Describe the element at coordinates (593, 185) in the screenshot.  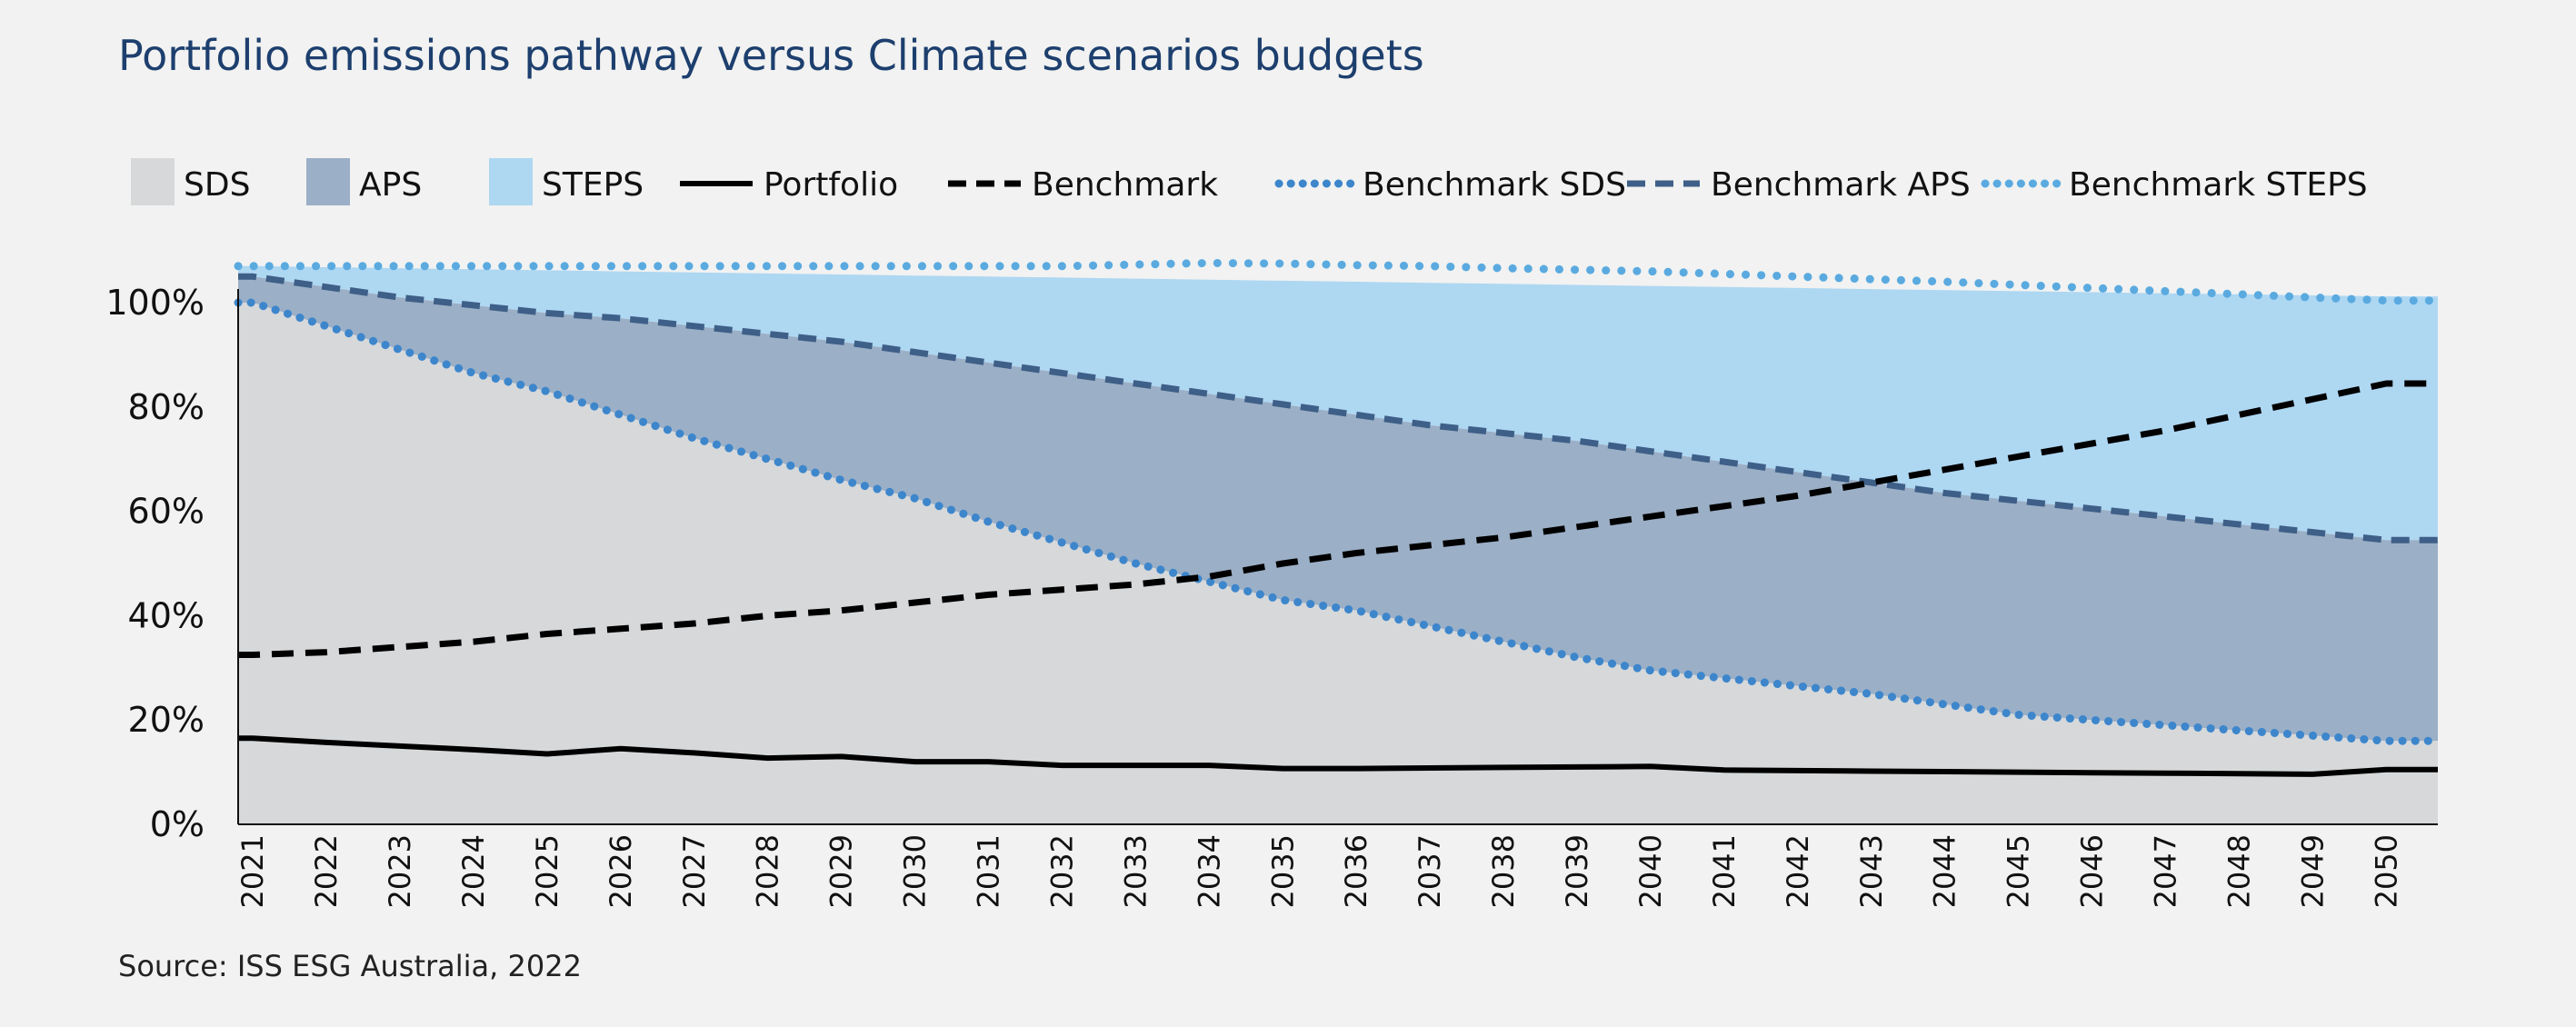
I see `legend-label: STEPS` at that location.